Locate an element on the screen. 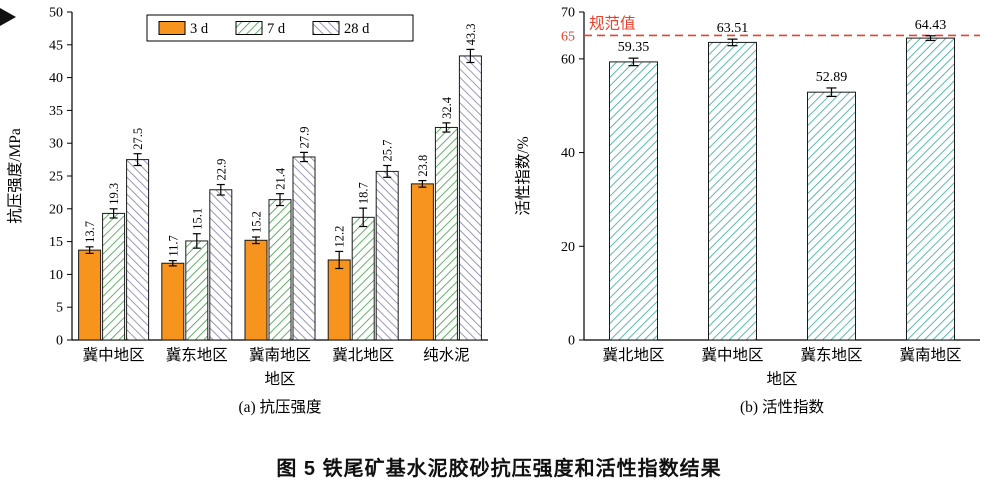 The width and height of the screenshot is (998, 502). y-tick-label: 45 is located at coordinates (56, 45).